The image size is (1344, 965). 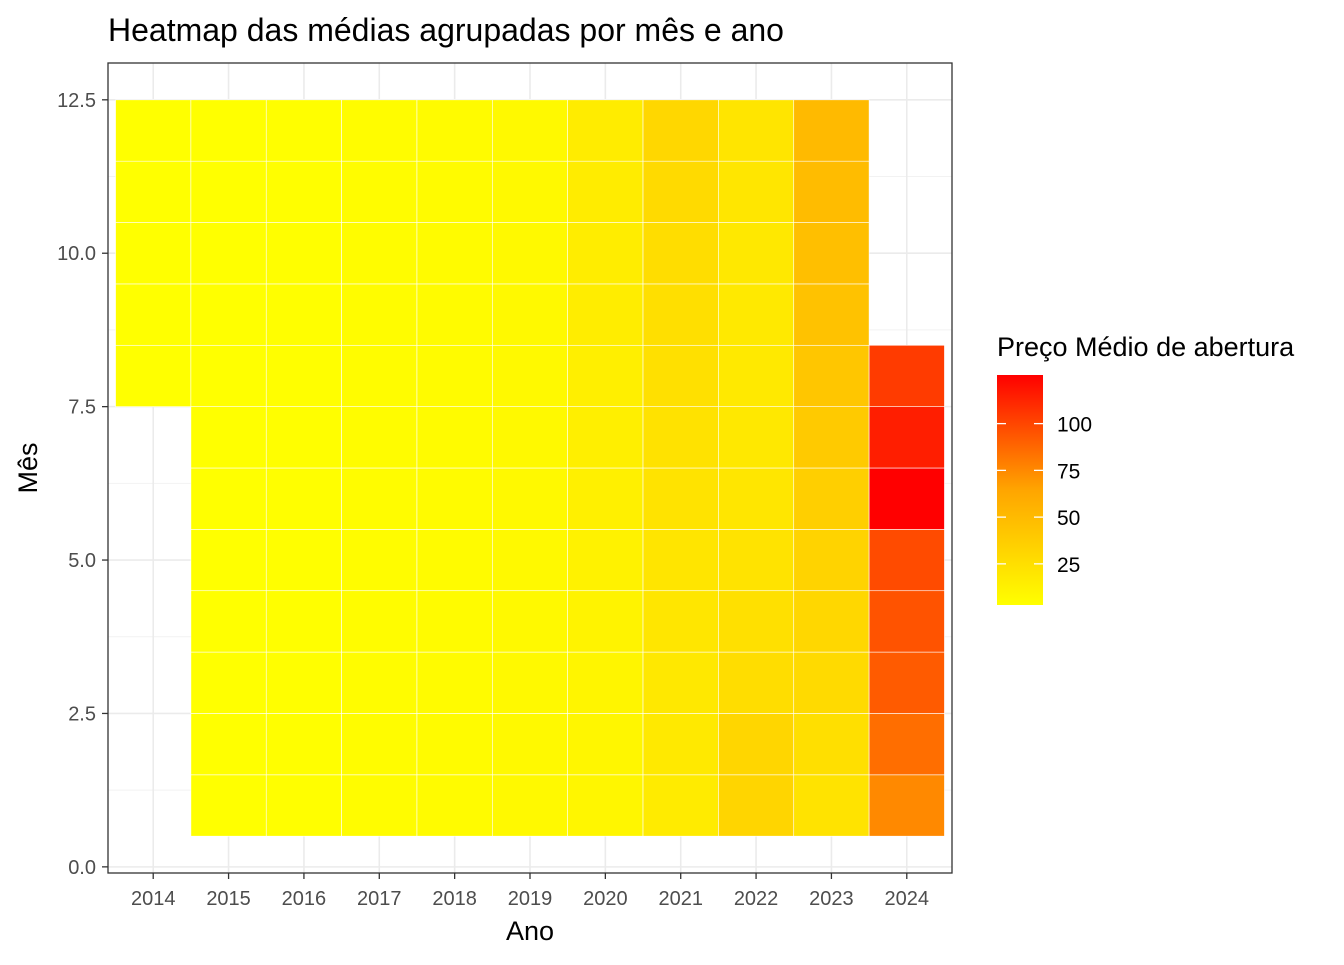 What do you see at coordinates (680, 899) in the screenshot?
I see `x-tick-label: 2021` at bounding box center [680, 899].